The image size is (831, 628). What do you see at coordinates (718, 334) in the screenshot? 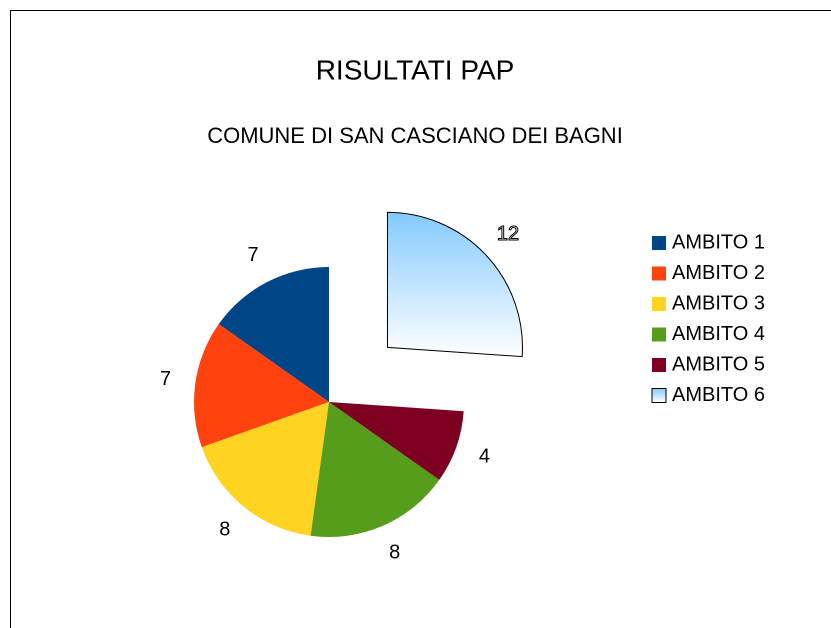
I see `legend-label: AMBITO 4` at bounding box center [718, 334].